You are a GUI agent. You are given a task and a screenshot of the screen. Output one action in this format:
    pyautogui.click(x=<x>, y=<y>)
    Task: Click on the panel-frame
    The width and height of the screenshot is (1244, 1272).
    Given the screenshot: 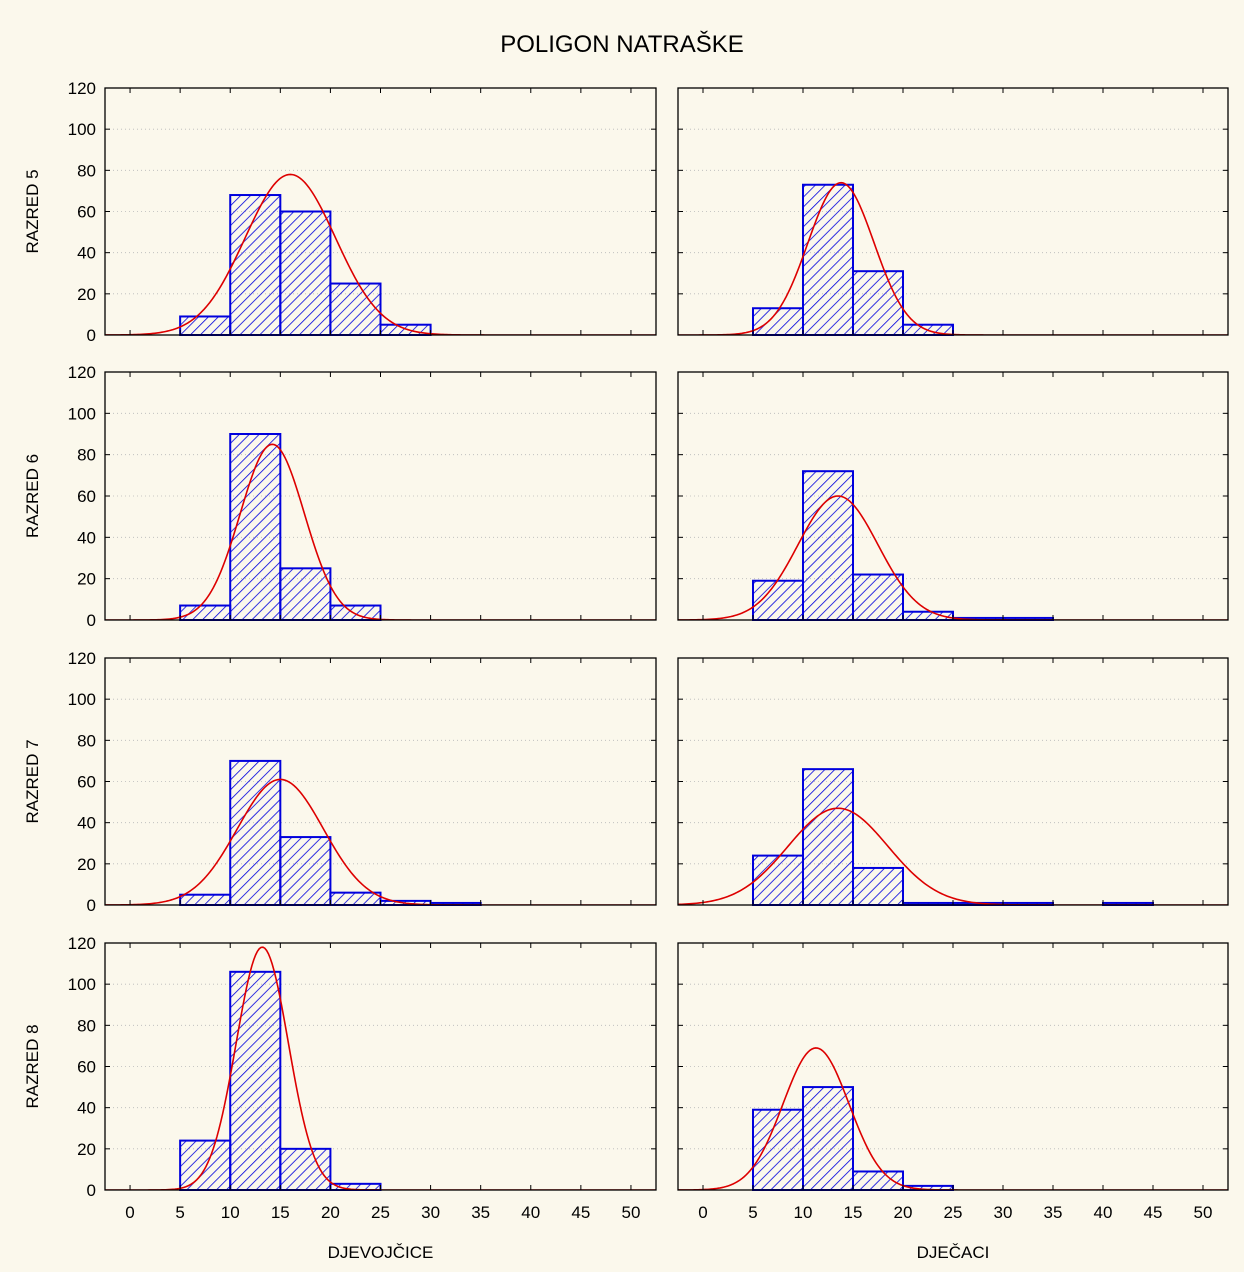 What is the action you would take?
    pyautogui.click(x=953, y=211)
    